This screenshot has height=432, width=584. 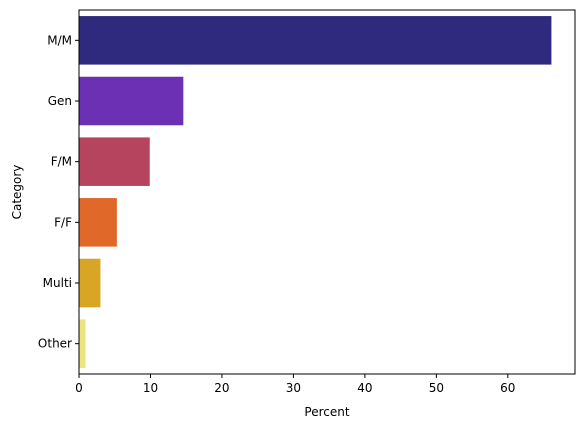 I want to click on x-tick-label: 30, so click(x=293, y=388).